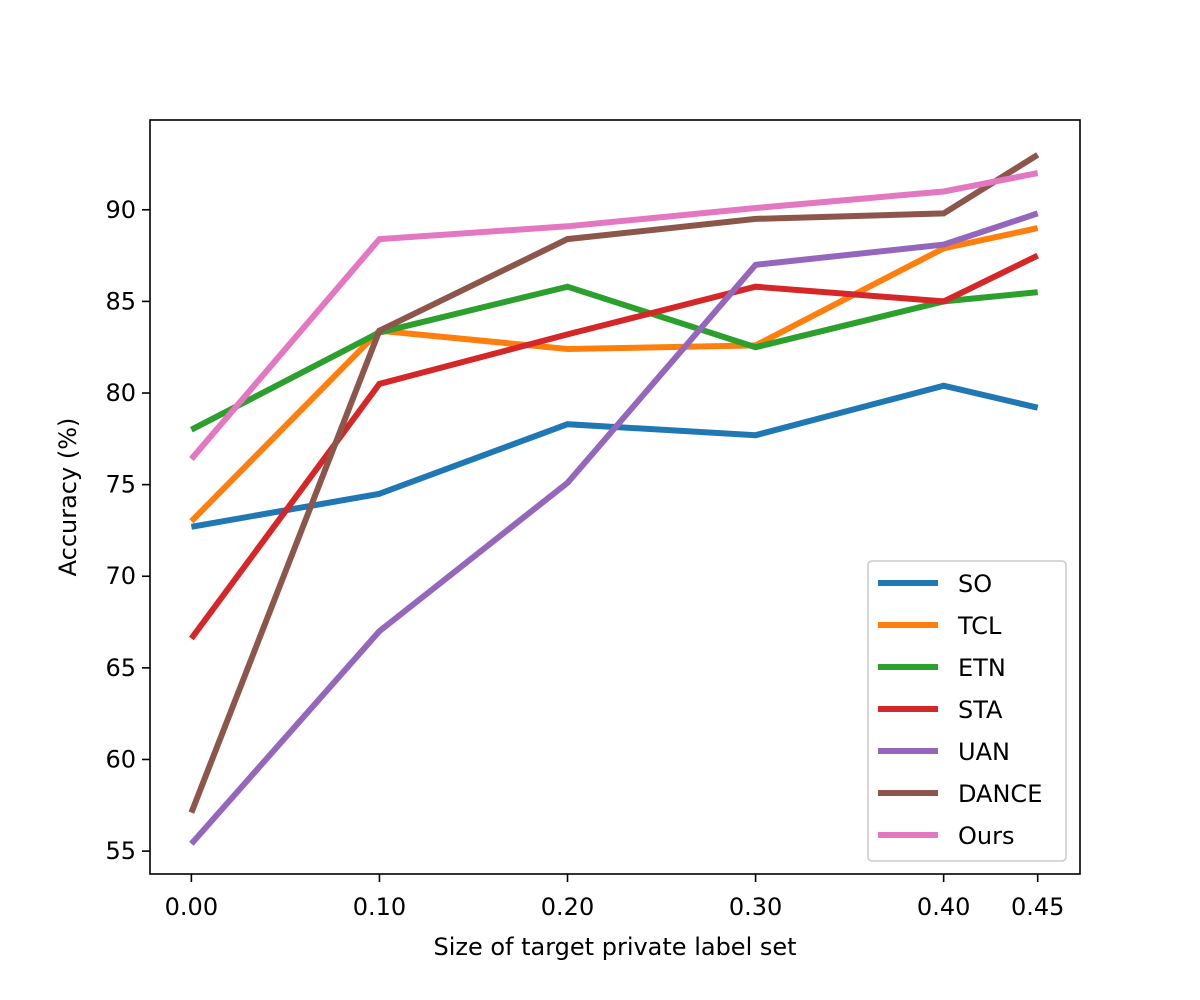 The width and height of the screenshot is (1200, 1000). What do you see at coordinates (984, 752) in the screenshot?
I see `legend-label-uan: UAN` at bounding box center [984, 752].